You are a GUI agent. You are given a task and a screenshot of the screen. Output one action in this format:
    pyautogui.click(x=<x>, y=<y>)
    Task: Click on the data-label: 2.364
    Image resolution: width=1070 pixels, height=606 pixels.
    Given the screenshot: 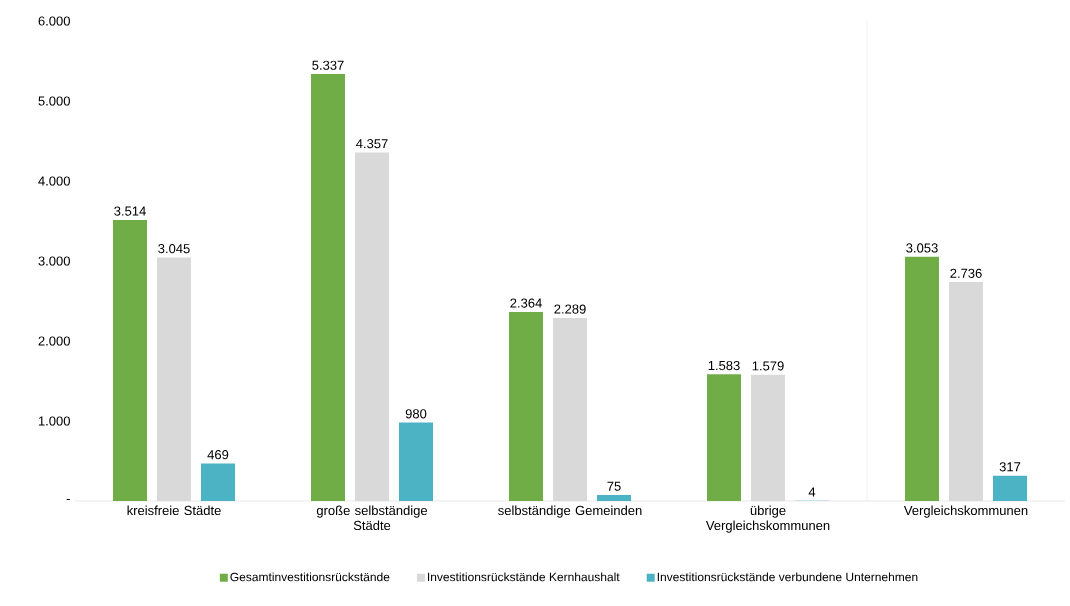 What is the action you would take?
    pyautogui.click(x=526, y=303)
    